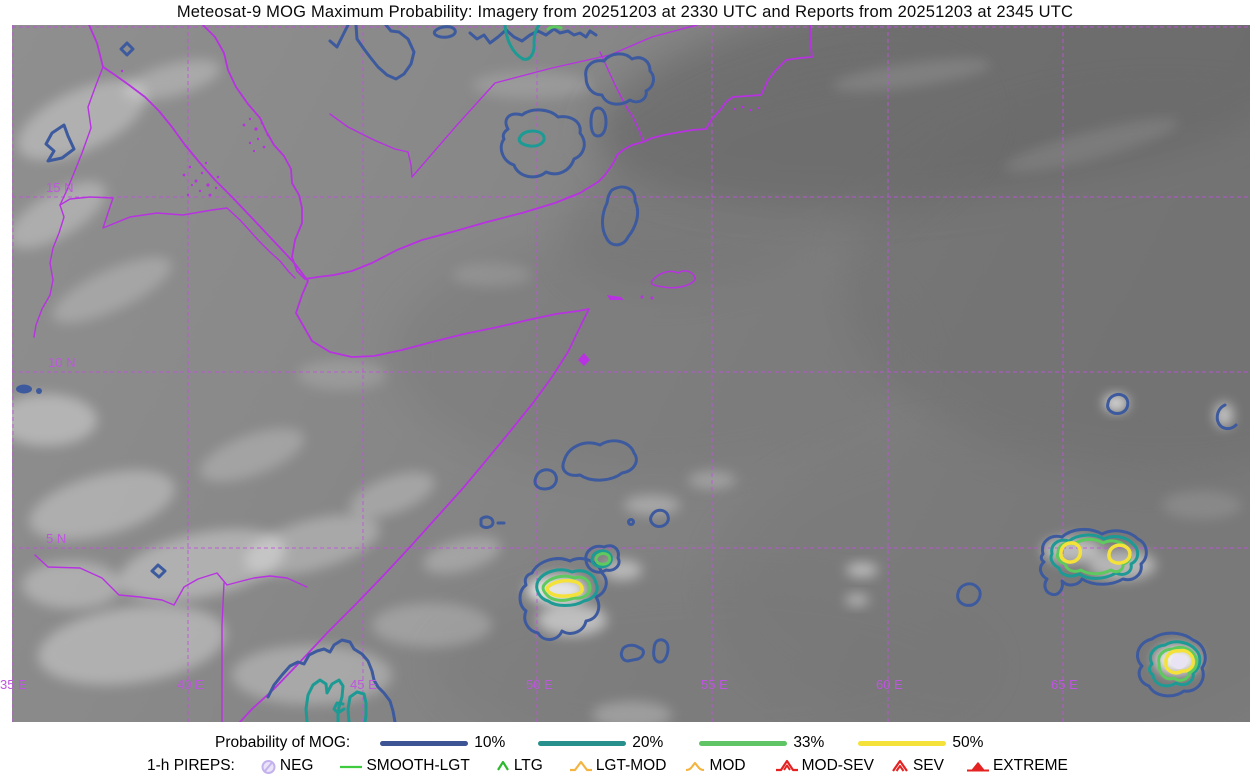  What do you see at coordinates (648, 742) in the screenshot?
I see `legend-label-20pct: 20%` at bounding box center [648, 742].